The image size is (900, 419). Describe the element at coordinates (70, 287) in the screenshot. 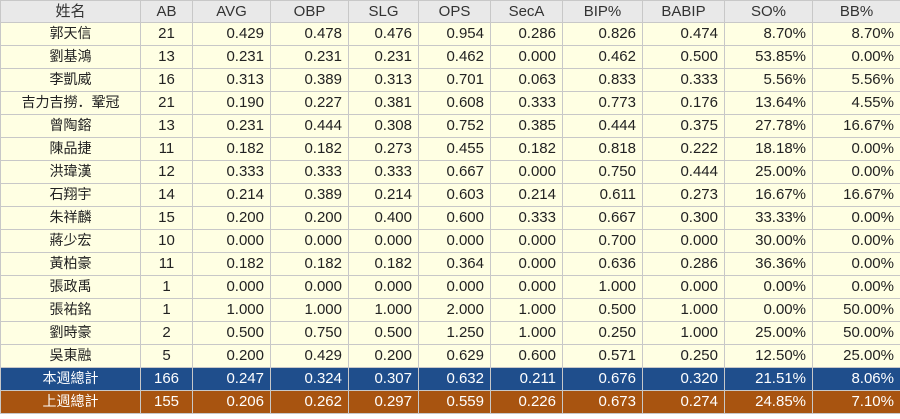

I see `cell-name: 張政禹` at that location.